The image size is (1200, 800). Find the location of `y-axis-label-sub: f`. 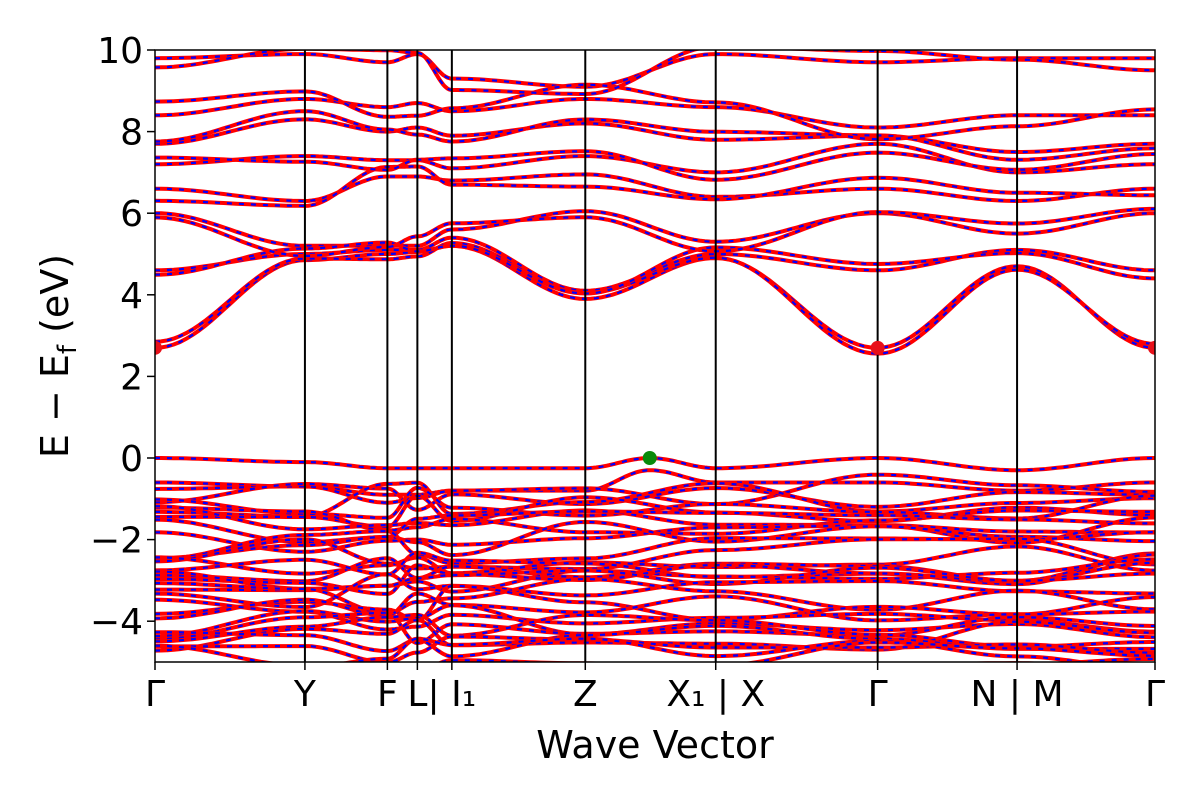

y-axis-label-sub: f is located at coordinates (68, 349).